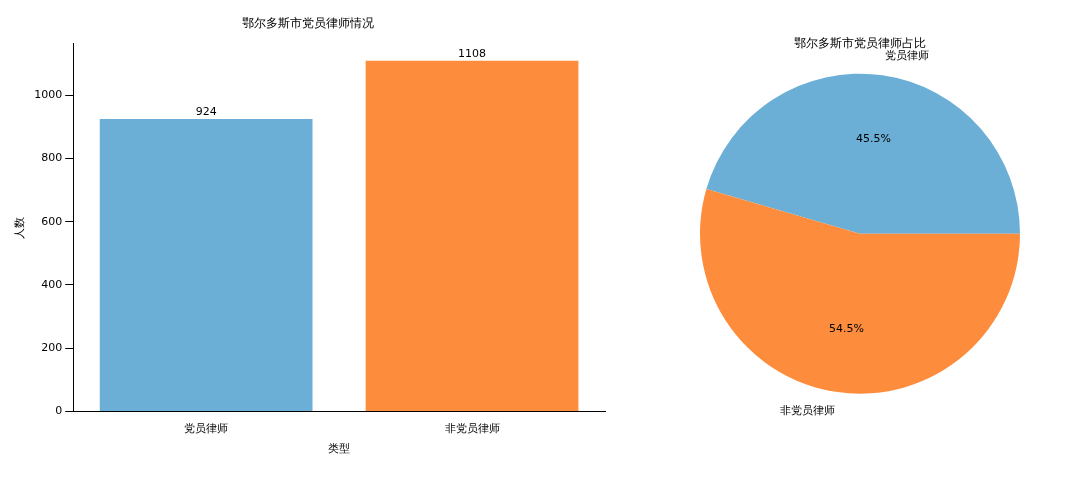  What do you see at coordinates (59, 411) in the screenshot?
I see `y-tick-label: 0` at bounding box center [59, 411].